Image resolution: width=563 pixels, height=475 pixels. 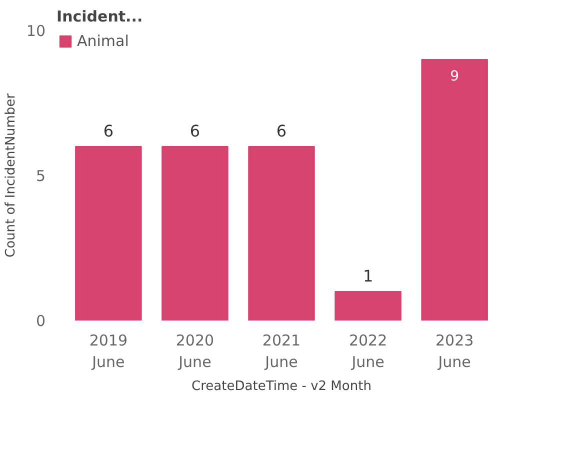 I want to click on y-tick-label: 5, so click(x=41, y=176).